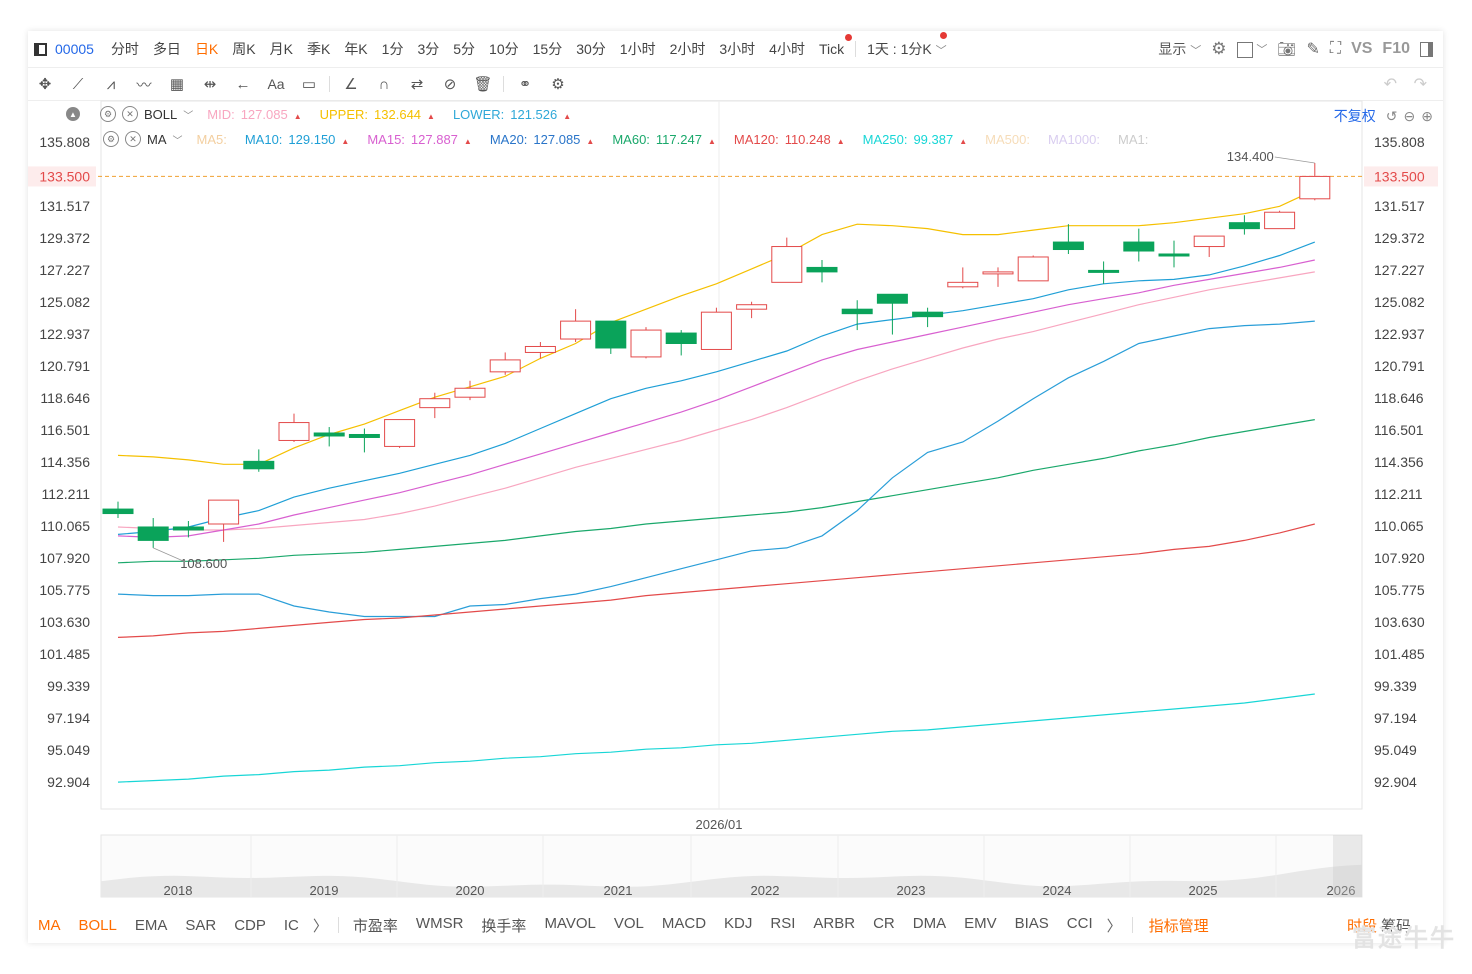 Image resolution: width=1472 pixels, height=974 pixels. I want to click on magnet-icon: ∩, so click(384, 84).